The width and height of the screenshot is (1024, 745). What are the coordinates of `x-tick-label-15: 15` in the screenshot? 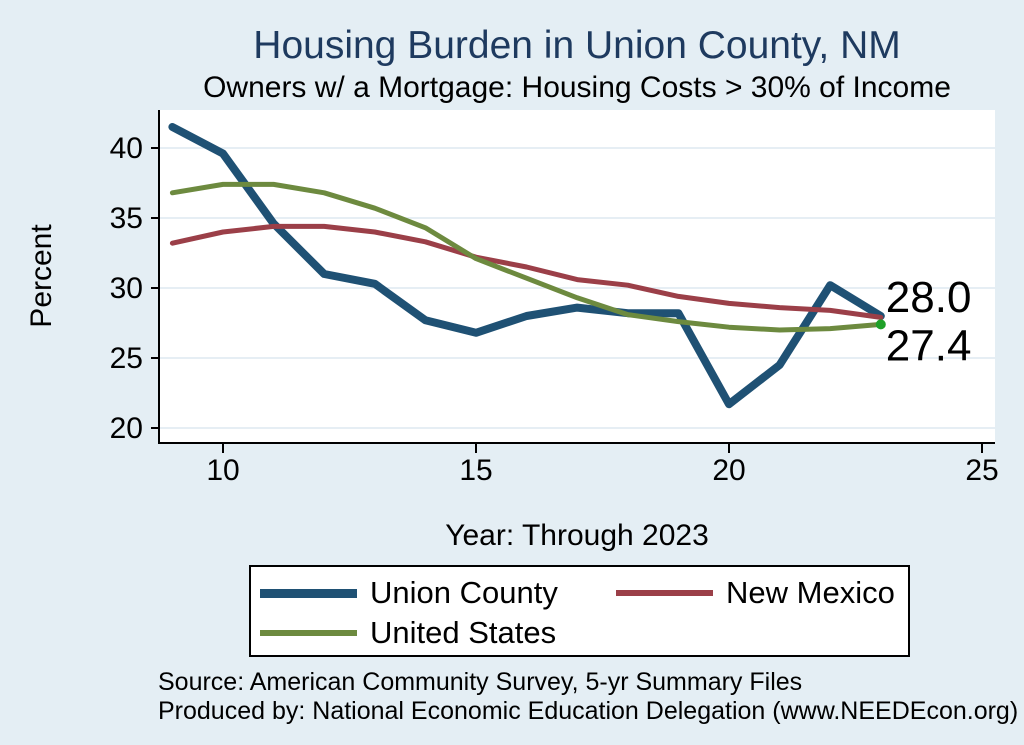 It's located at (475, 470).